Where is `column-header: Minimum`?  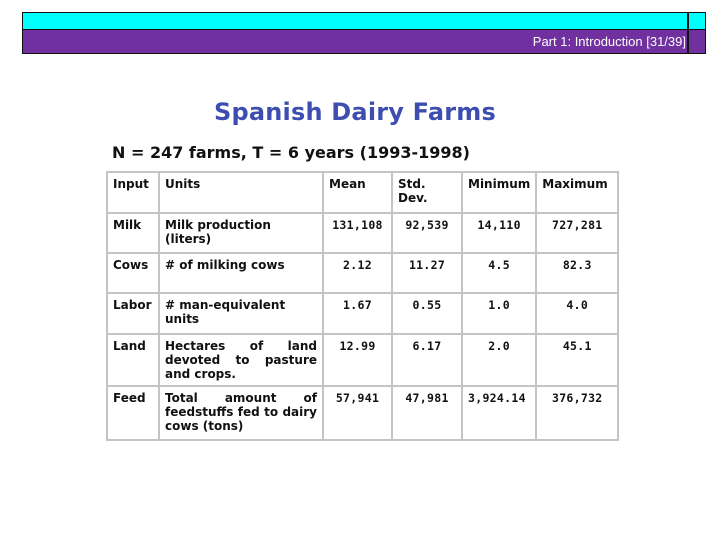
column-header: Minimum is located at coordinates (499, 192).